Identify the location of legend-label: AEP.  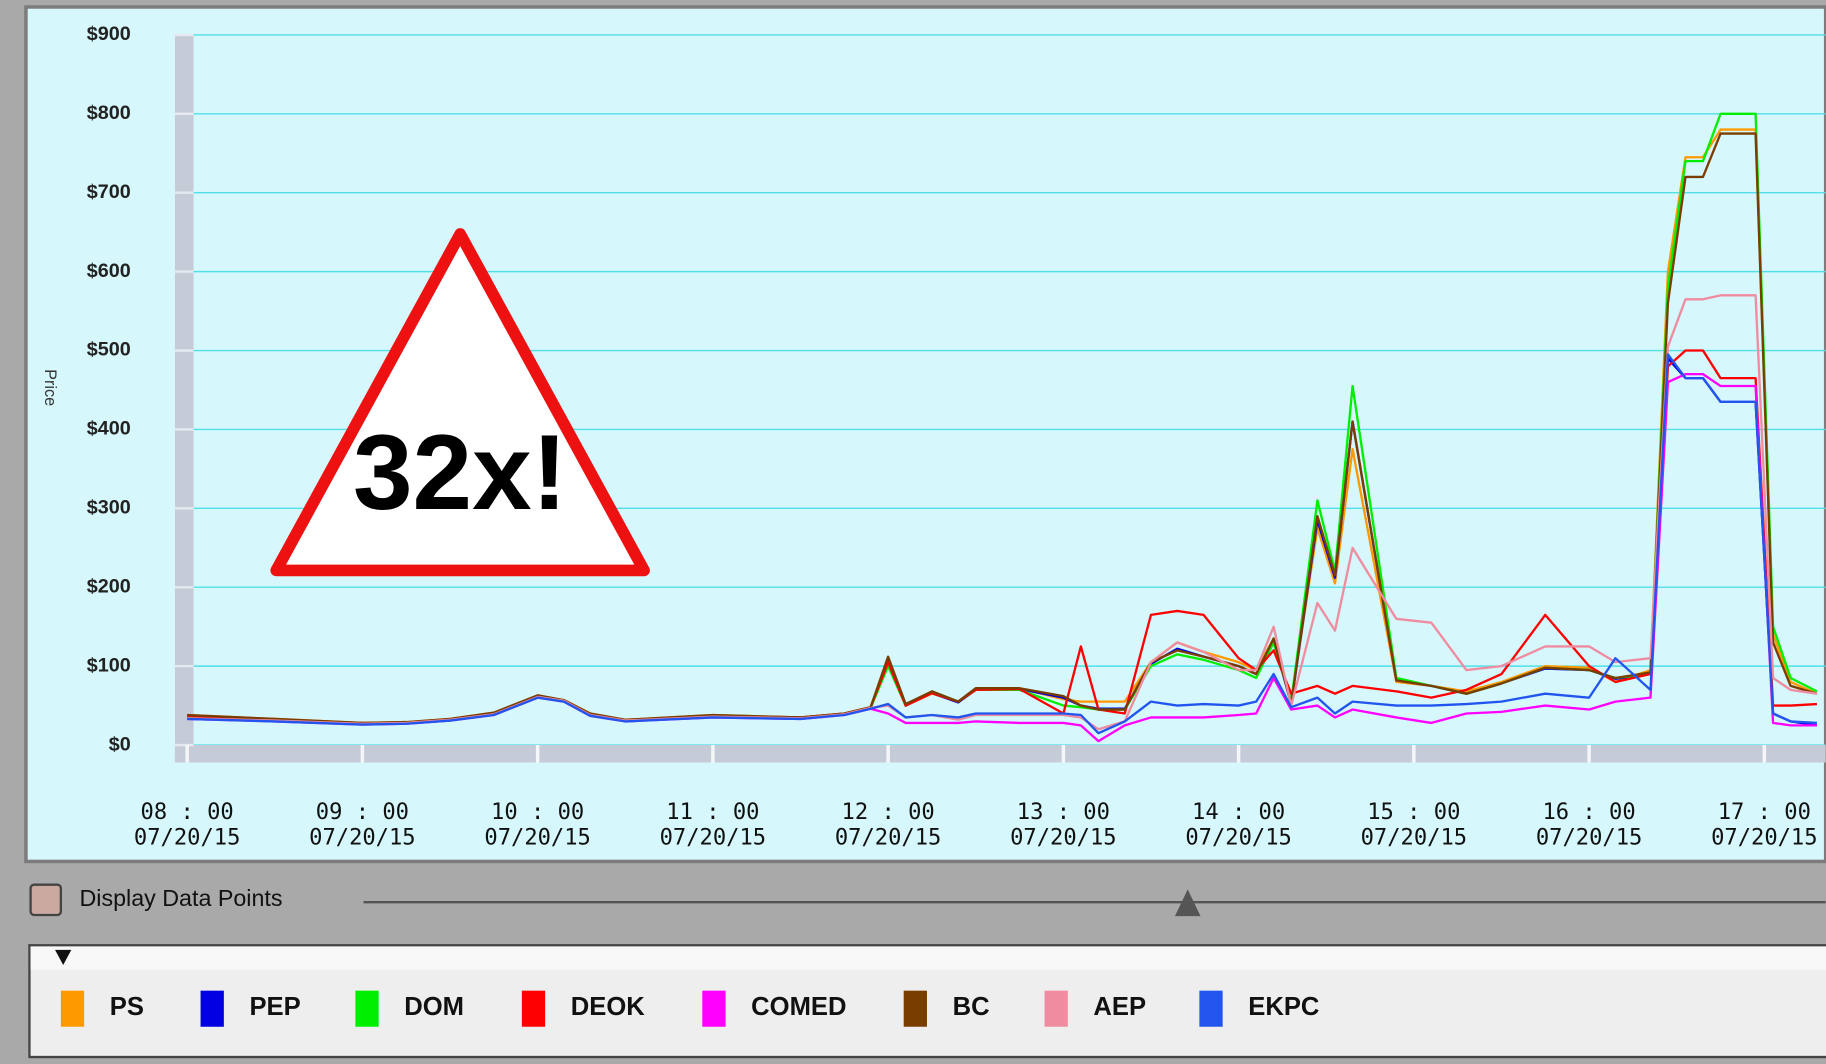
(1119, 1007).